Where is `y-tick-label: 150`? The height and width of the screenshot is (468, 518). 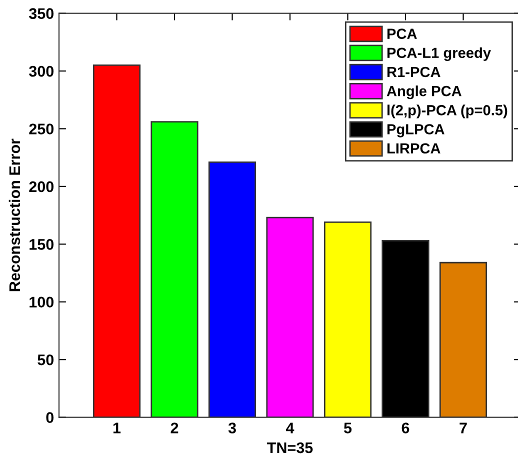
y-tick-label: 150 is located at coordinates (42, 244).